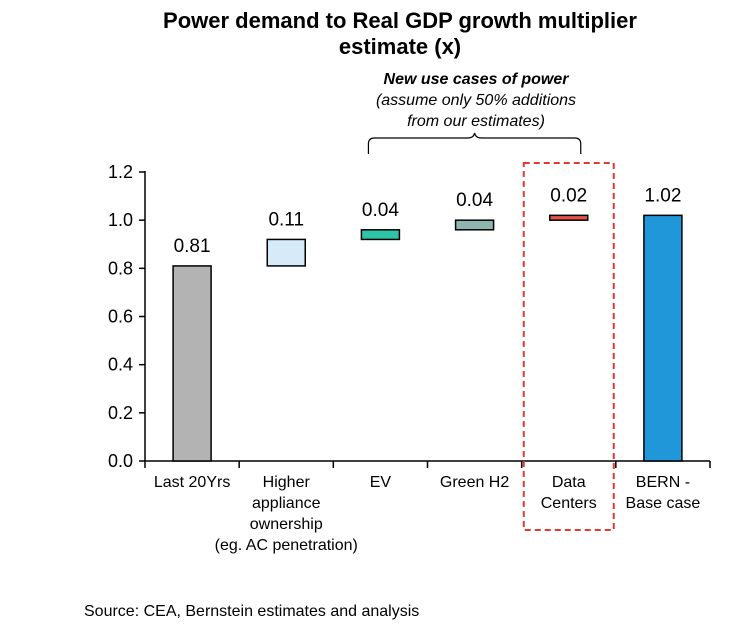 The width and height of the screenshot is (744, 630). What do you see at coordinates (381, 482) in the screenshot?
I see `category-label: EV` at bounding box center [381, 482].